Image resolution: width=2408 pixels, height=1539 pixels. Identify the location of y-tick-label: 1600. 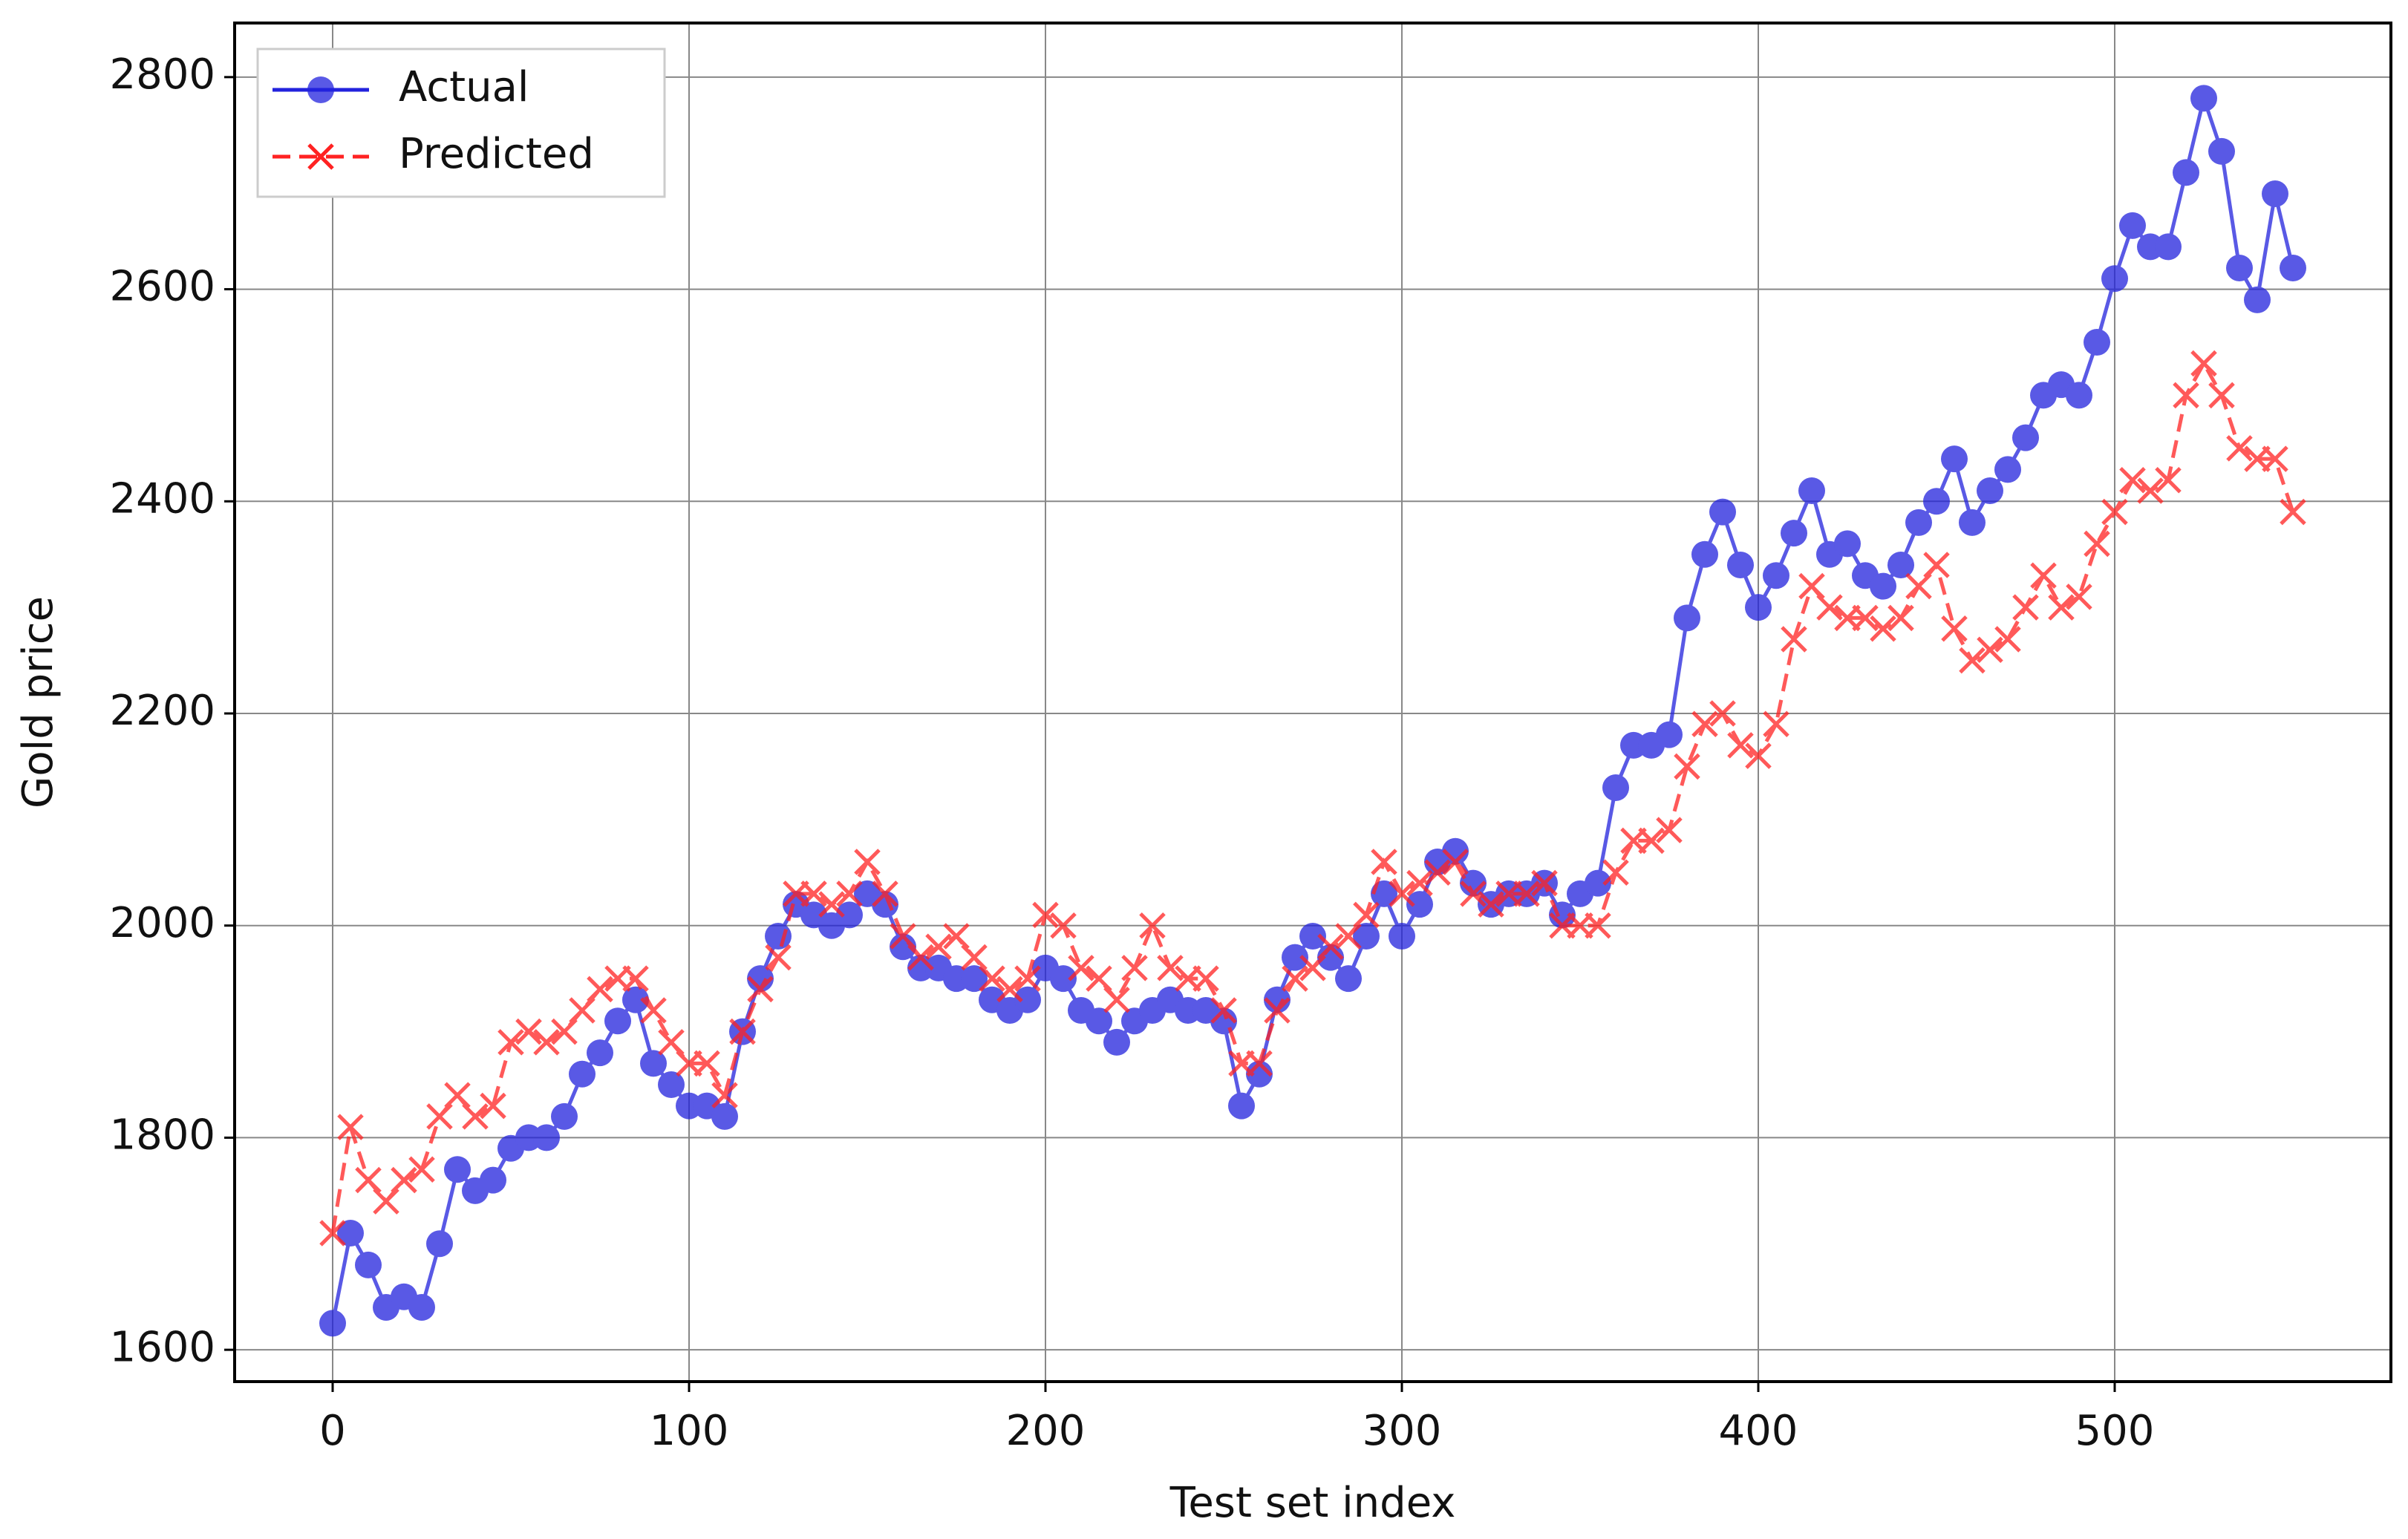
(162, 1347).